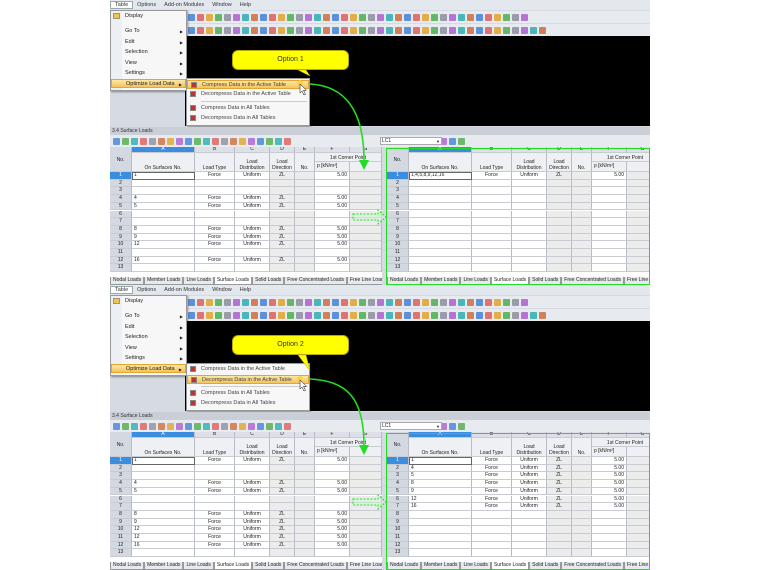  What do you see at coordinates (248, 118) in the screenshot?
I see `submenu-item-decompress-data-in-all-tables: Decompress Data in All Tables` at bounding box center [248, 118].